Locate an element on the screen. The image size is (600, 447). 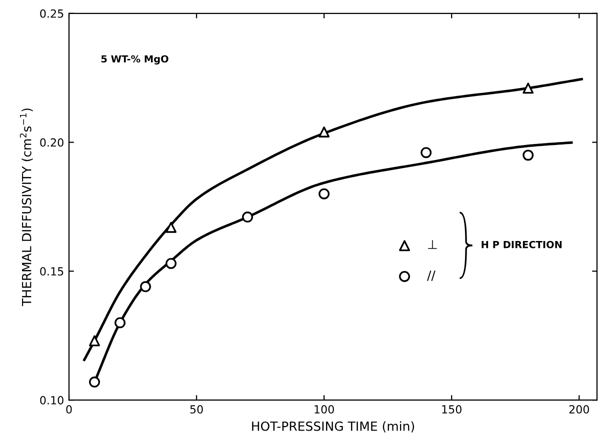
x-tick-label: 0 is located at coordinates (69, 409).